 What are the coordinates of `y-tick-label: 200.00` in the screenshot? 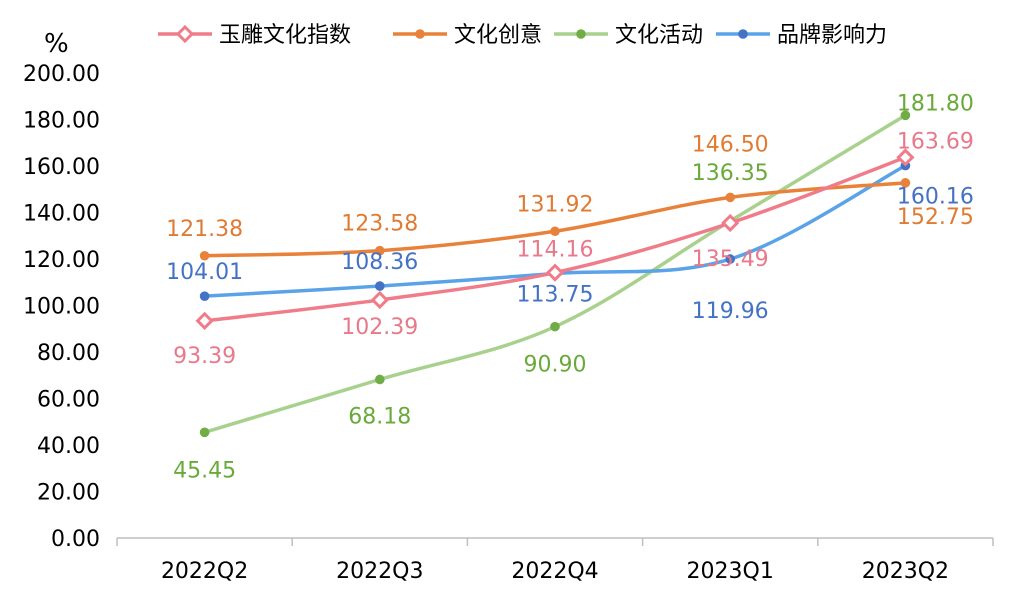 It's located at (61, 74).